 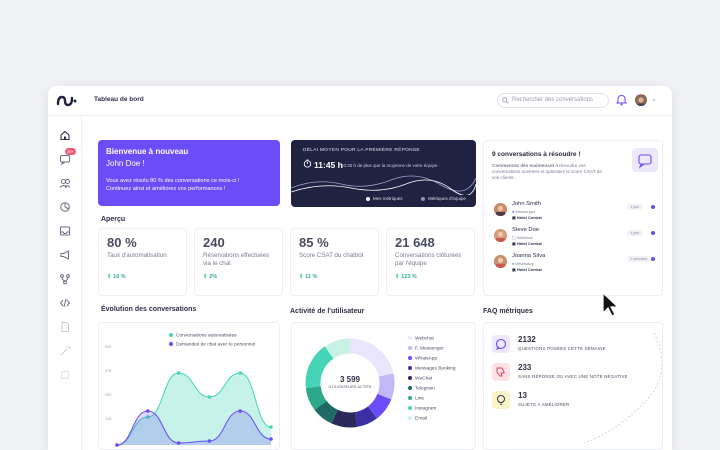 I want to click on stopwatch-icon, so click(x=307, y=163).